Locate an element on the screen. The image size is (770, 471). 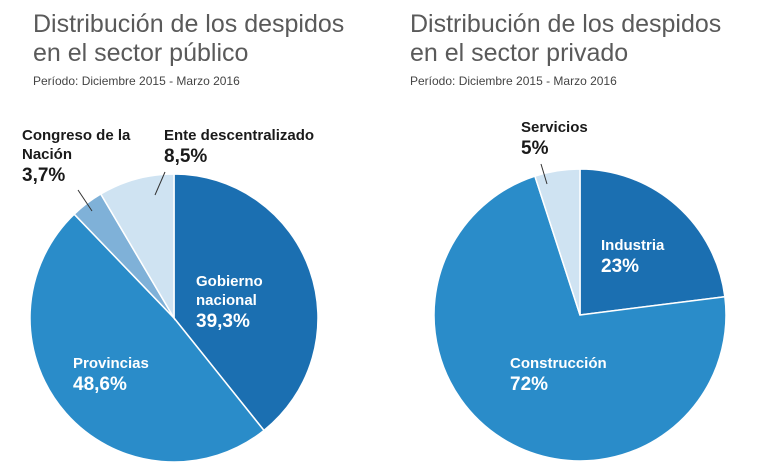
slice-value: 48,6% is located at coordinates (100, 384).